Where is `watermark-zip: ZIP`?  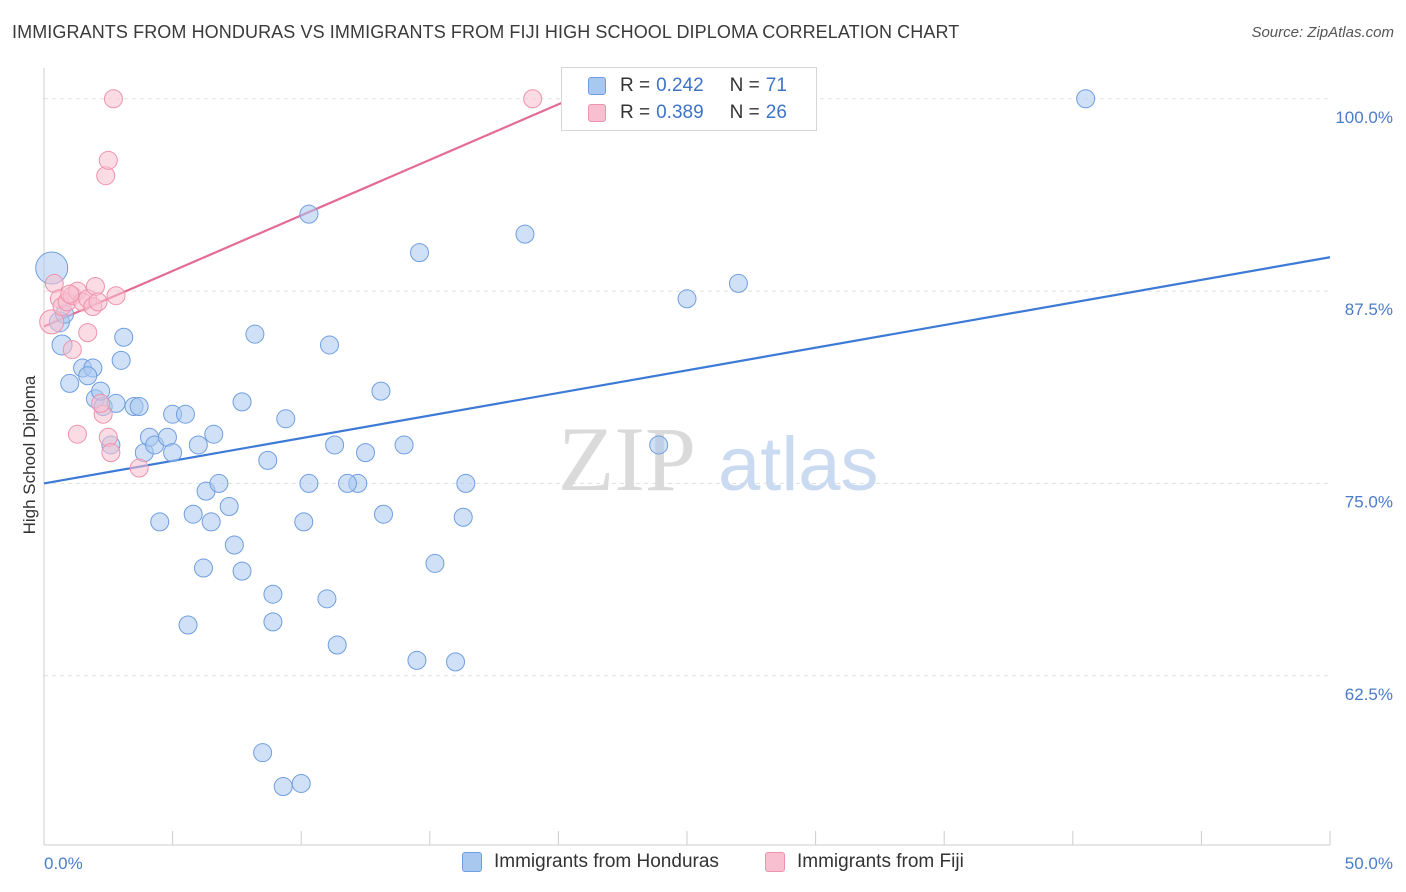
watermark-zip: ZIP is located at coordinates (627, 459).